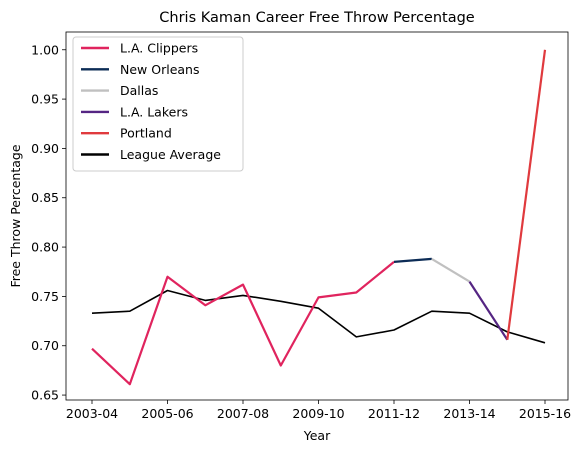 The height and width of the screenshot is (453, 582). What do you see at coordinates (545, 413) in the screenshot?
I see `x-tick-label: 2015-16` at bounding box center [545, 413].